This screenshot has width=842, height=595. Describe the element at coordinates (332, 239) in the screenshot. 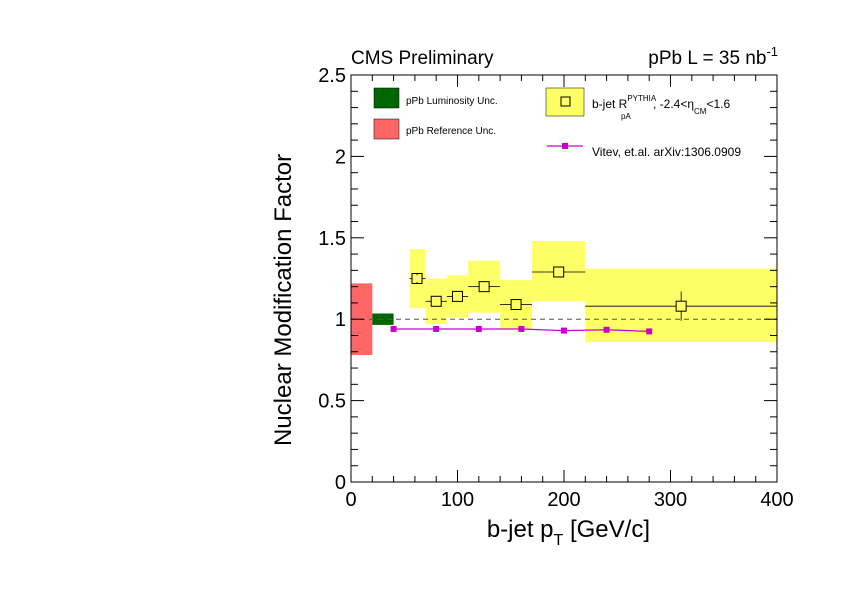

I see `y-tick-label: 1.5` at that location.